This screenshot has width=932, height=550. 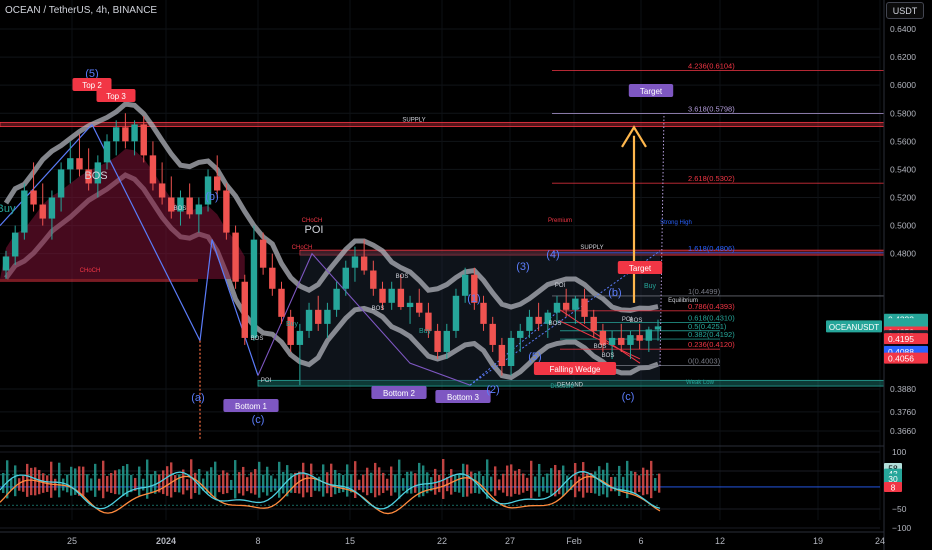 What do you see at coordinates (95, 176) in the screenshot?
I see `annotation-text: BOS` at bounding box center [95, 176].